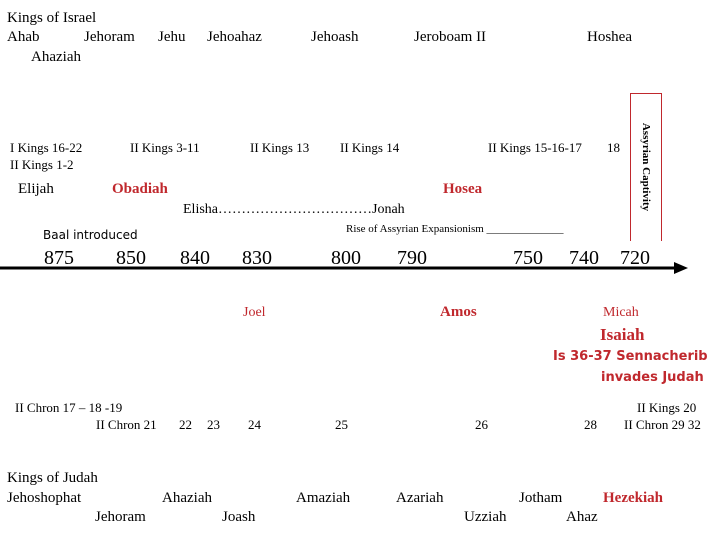 The image size is (720, 540). Describe the element at coordinates (485, 517) in the screenshot. I see `judah-king-uzziah: Uzziah` at that location.